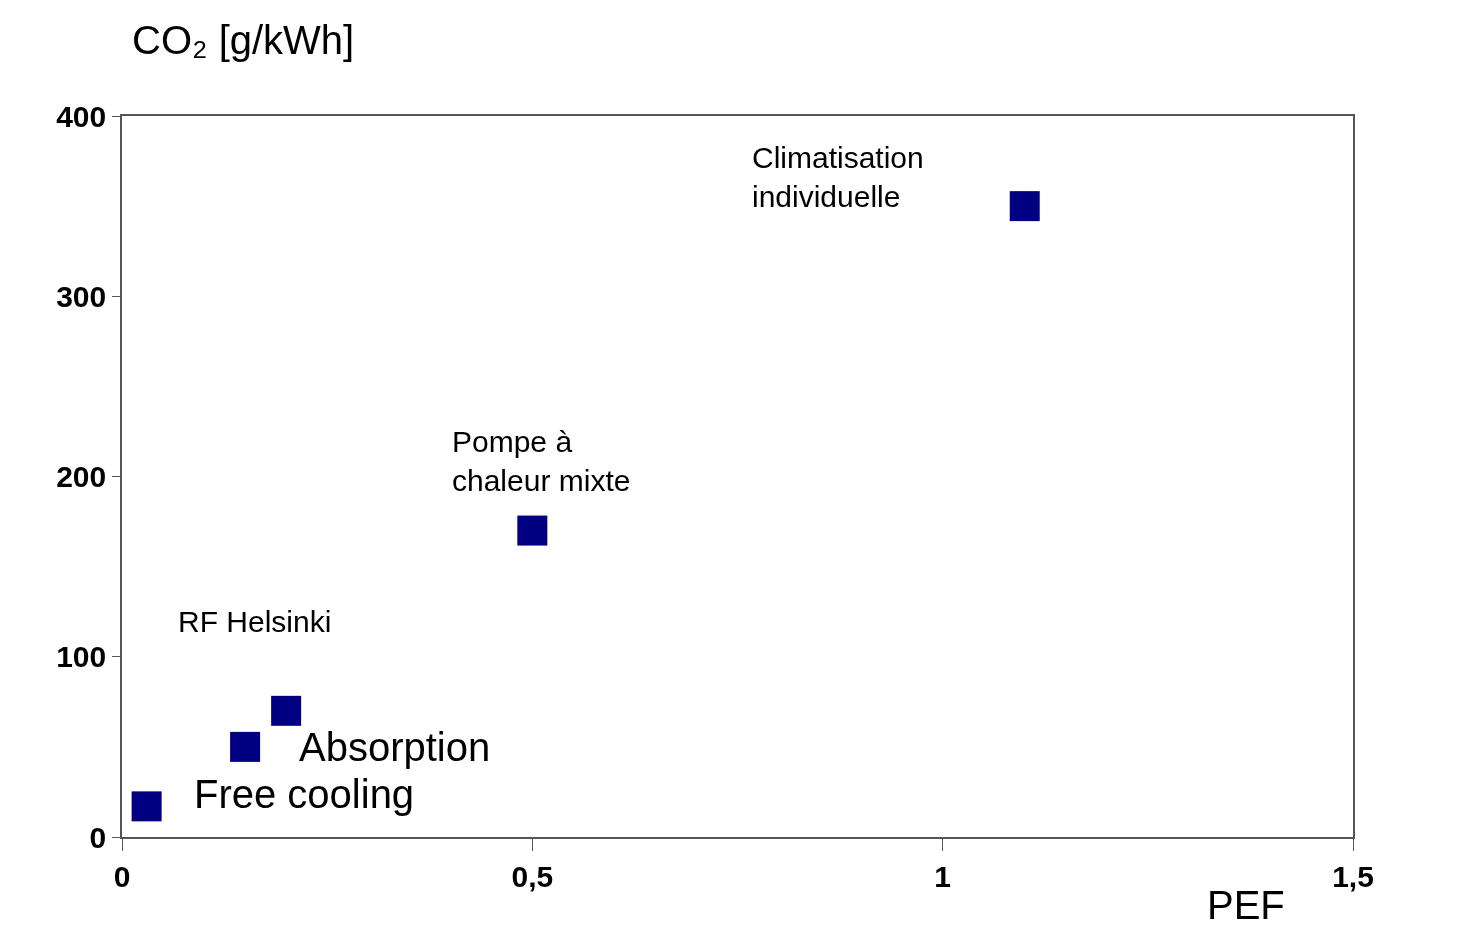 This screenshot has width=1466, height=925. Describe the element at coordinates (81, 657) in the screenshot. I see `y-tick-label: 100` at that location.